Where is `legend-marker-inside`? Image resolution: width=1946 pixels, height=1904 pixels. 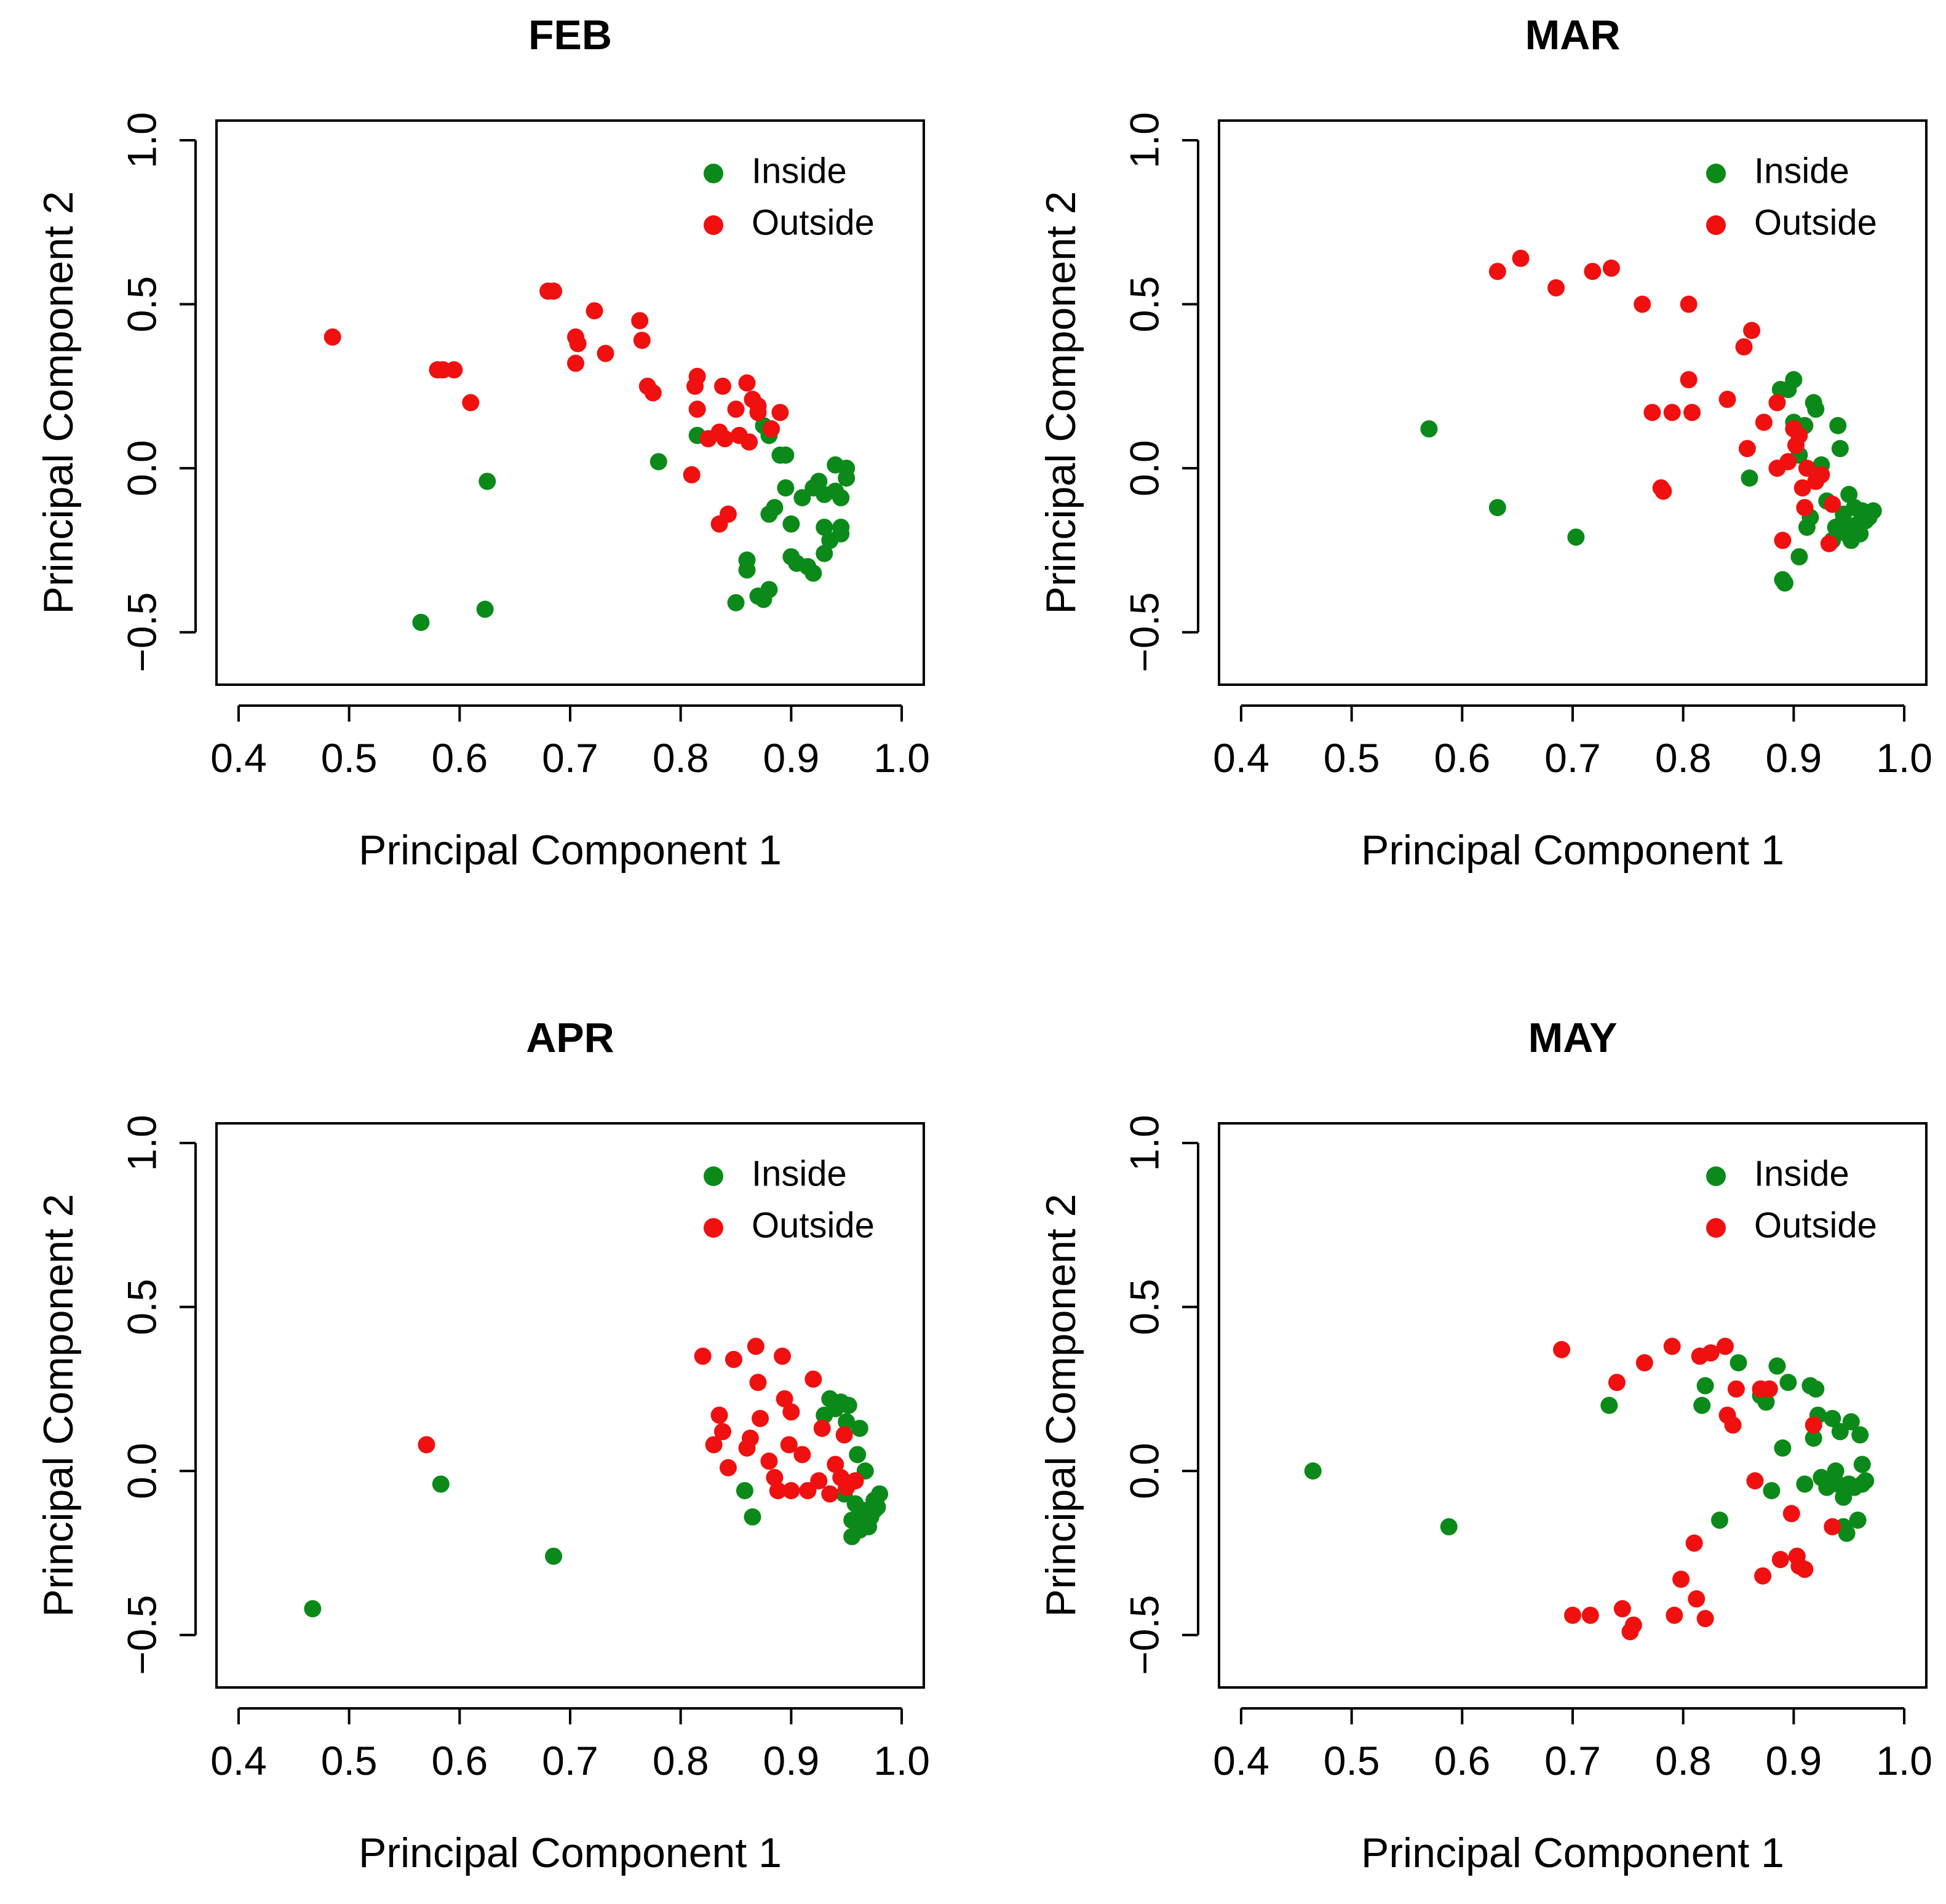 legend-marker-inside is located at coordinates (713, 1176).